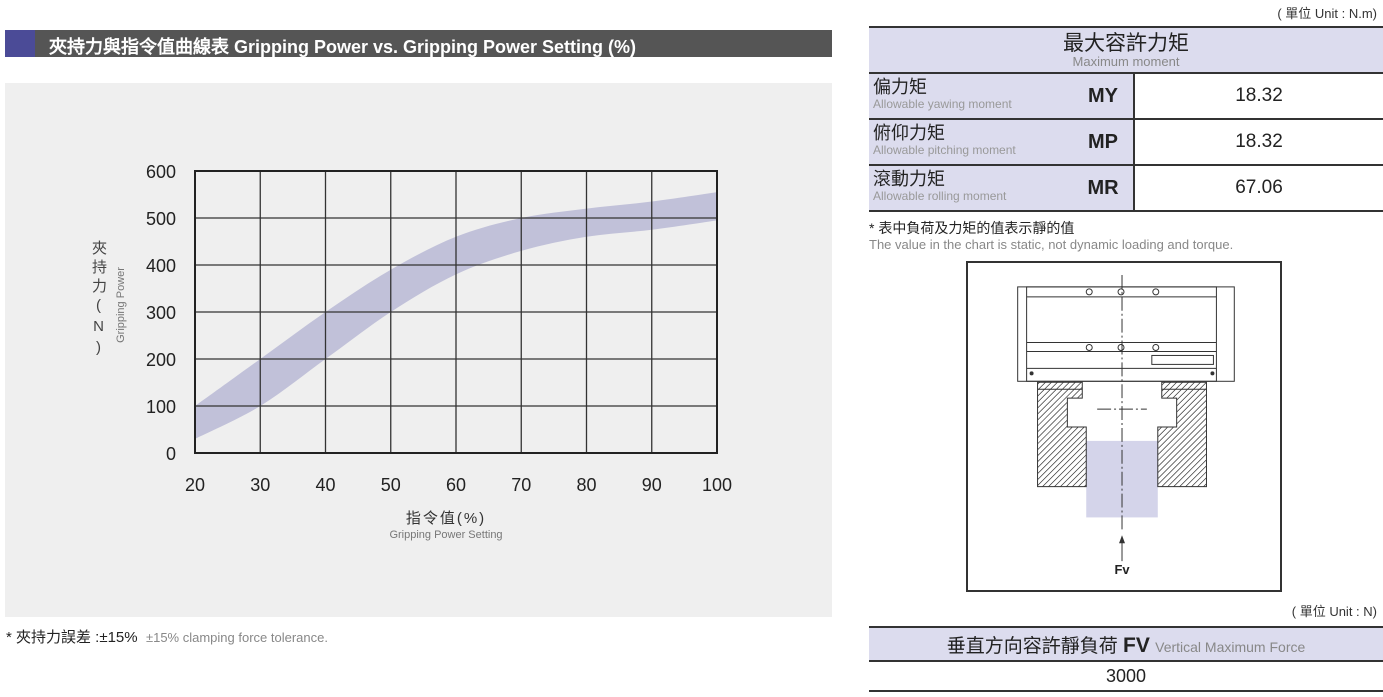 The width and height of the screenshot is (1383, 697). What do you see at coordinates (909, 179) in the screenshot?
I see `row-label-zh: 滾動力矩` at bounding box center [909, 179].